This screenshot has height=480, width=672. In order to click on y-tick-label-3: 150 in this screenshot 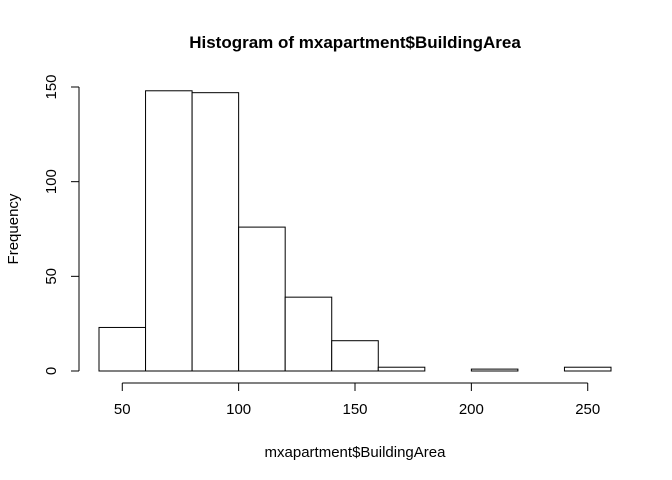, I will do `click(51, 86)`.